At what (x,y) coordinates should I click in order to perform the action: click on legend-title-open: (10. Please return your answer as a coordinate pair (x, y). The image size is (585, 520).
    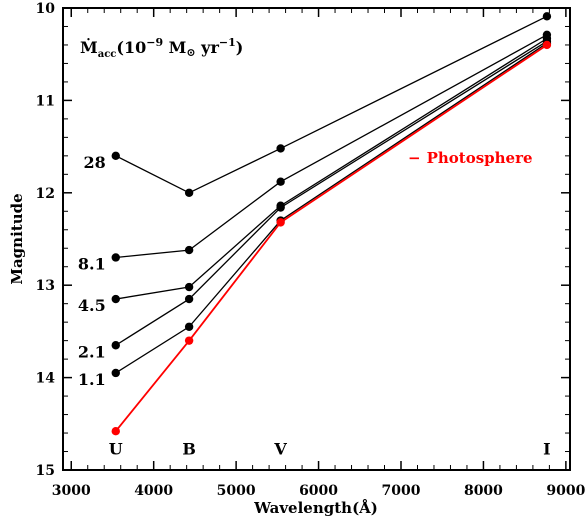
    Looking at the image, I should click on (131, 47).